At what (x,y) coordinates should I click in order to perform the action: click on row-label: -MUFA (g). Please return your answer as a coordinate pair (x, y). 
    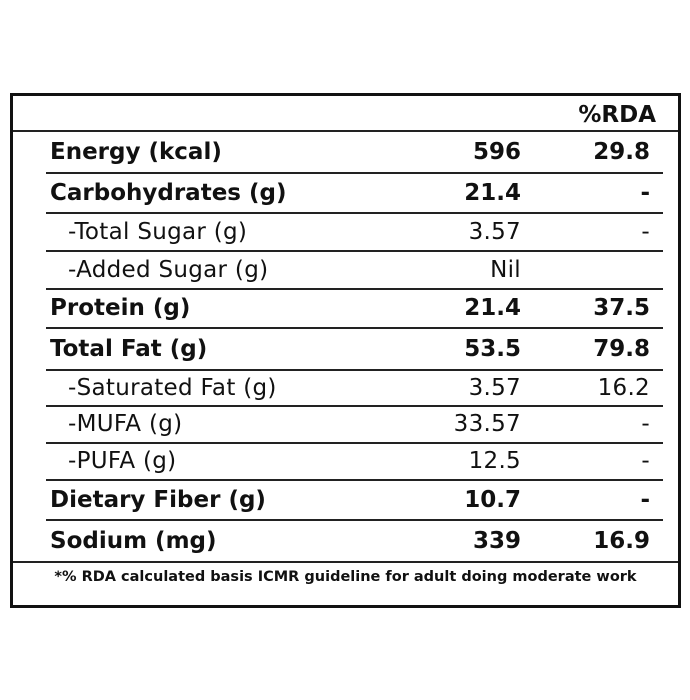
    Looking at the image, I should click on (125, 424).